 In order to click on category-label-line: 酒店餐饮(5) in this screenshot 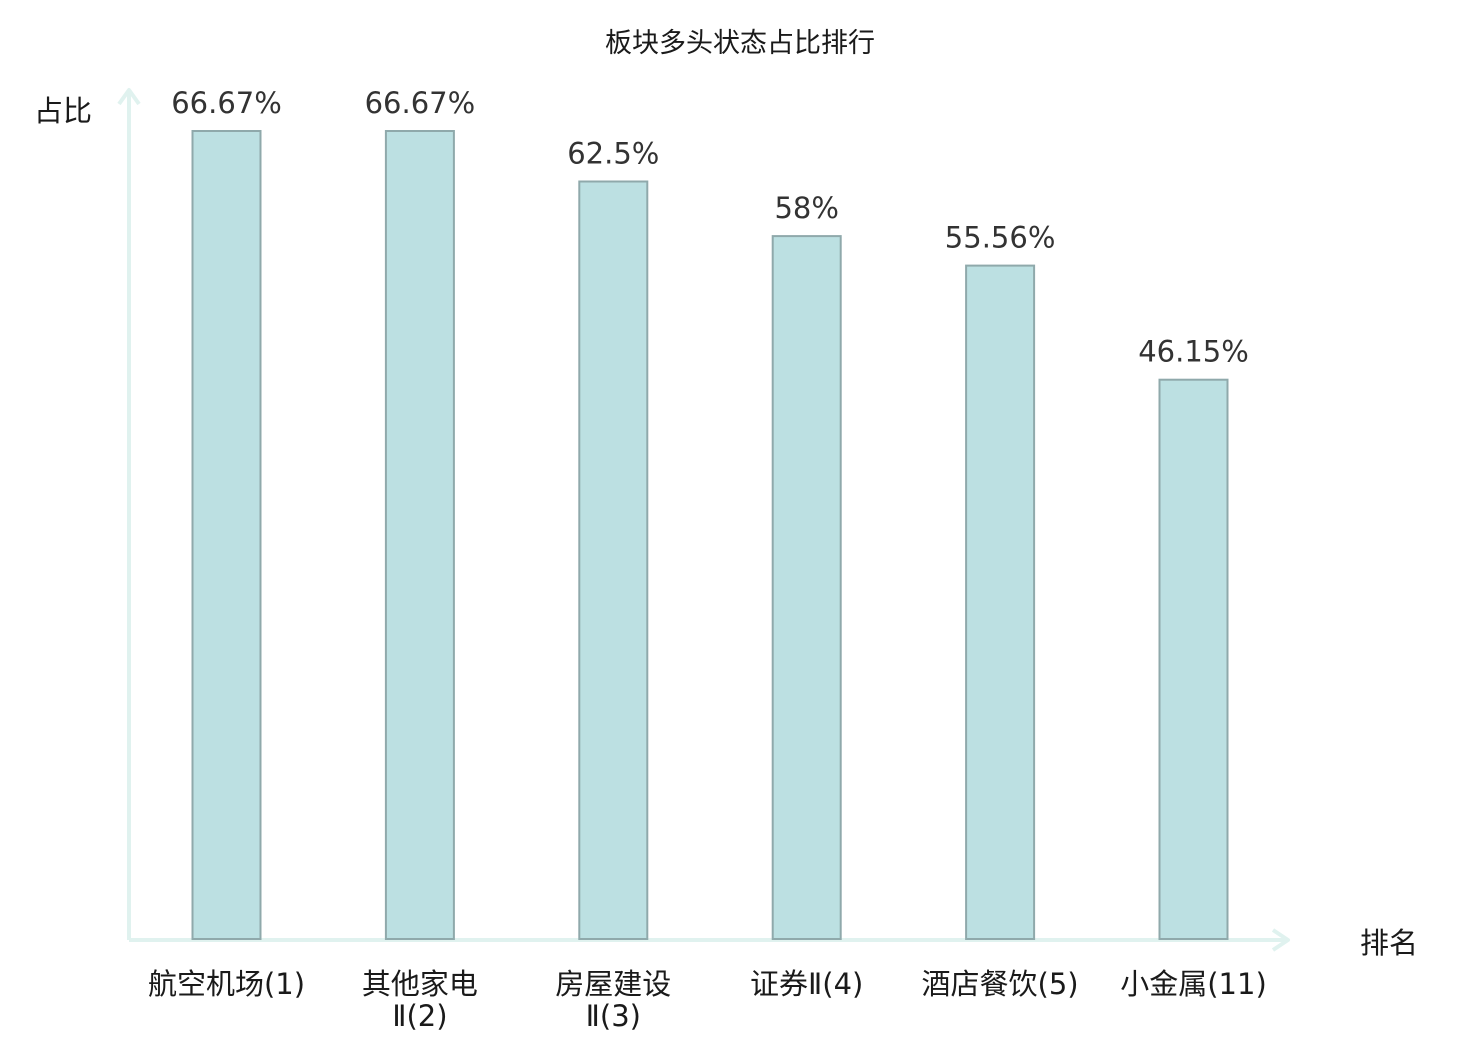, I will do `click(1000, 984)`.